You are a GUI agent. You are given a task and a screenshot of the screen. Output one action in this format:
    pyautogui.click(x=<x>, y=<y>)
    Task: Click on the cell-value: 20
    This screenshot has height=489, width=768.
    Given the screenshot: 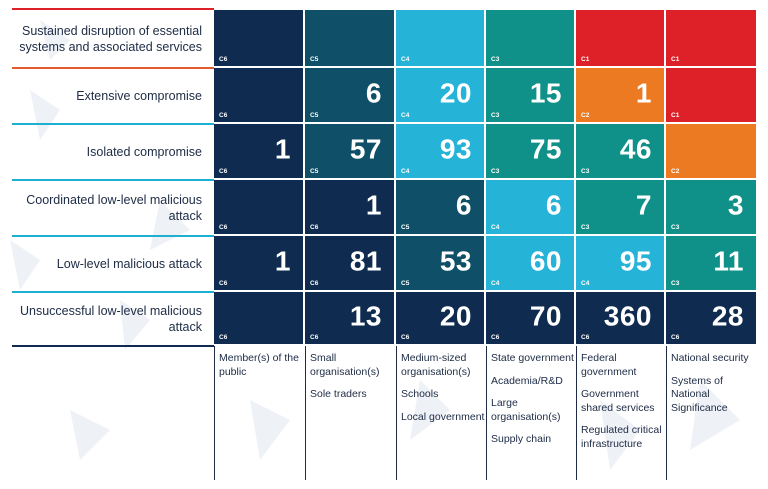 What is the action you would take?
    pyautogui.click(x=455, y=93)
    